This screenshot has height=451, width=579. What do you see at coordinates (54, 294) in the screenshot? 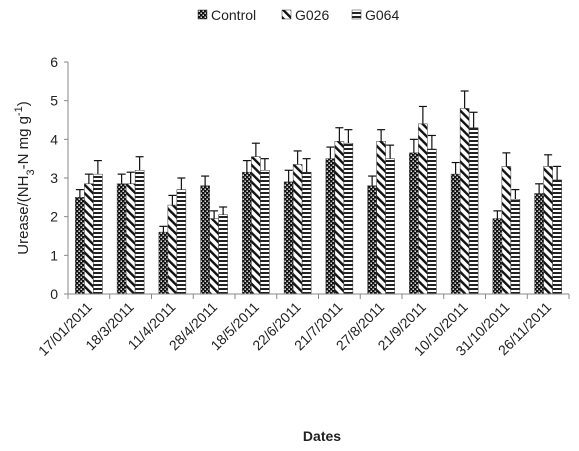
I see `y-tick-label: 0` at bounding box center [54, 294].